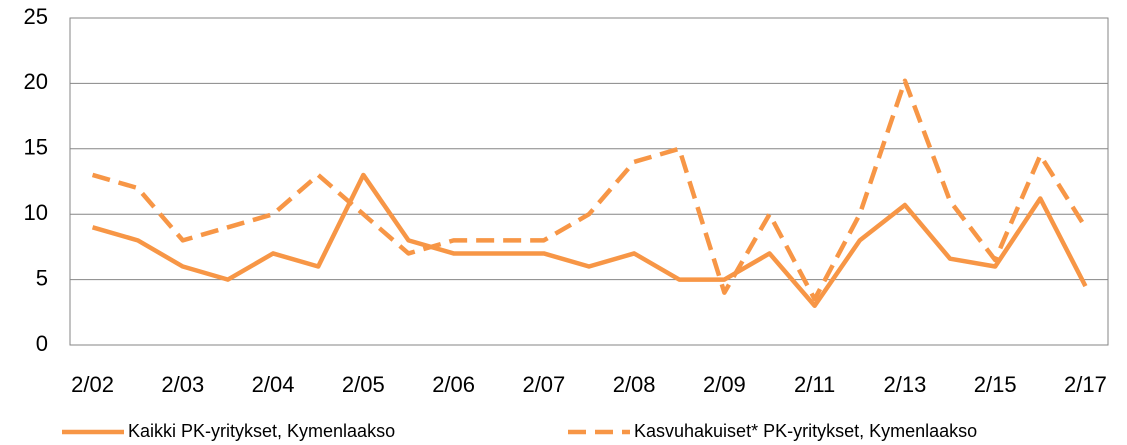 This screenshot has height=445, width=1127. What do you see at coordinates (273, 384) in the screenshot?
I see `x-tick-label: 2/04` at bounding box center [273, 384].